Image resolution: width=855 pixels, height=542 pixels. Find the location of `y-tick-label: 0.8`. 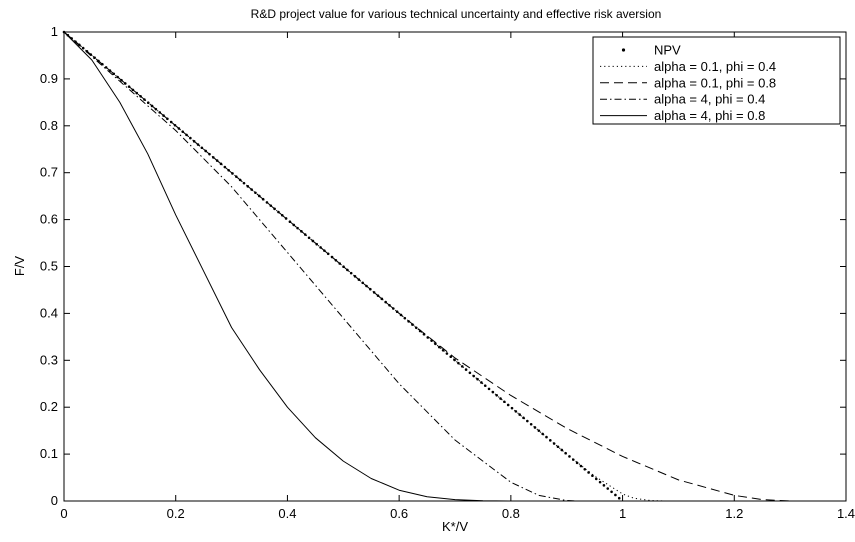

y-tick-label: 0.8 is located at coordinates (49, 125).